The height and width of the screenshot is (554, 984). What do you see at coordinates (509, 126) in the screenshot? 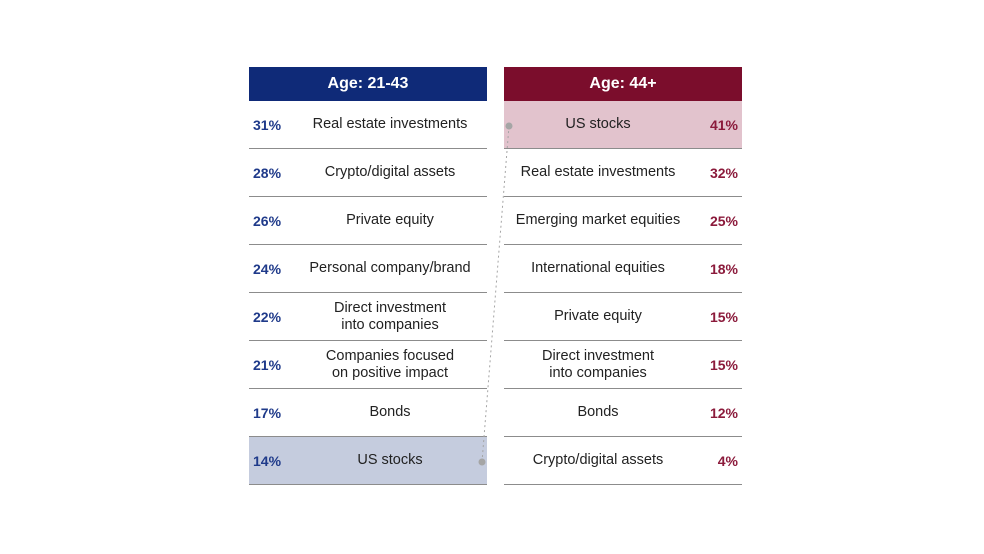
I see `right-connector-dot` at bounding box center [509, 126].